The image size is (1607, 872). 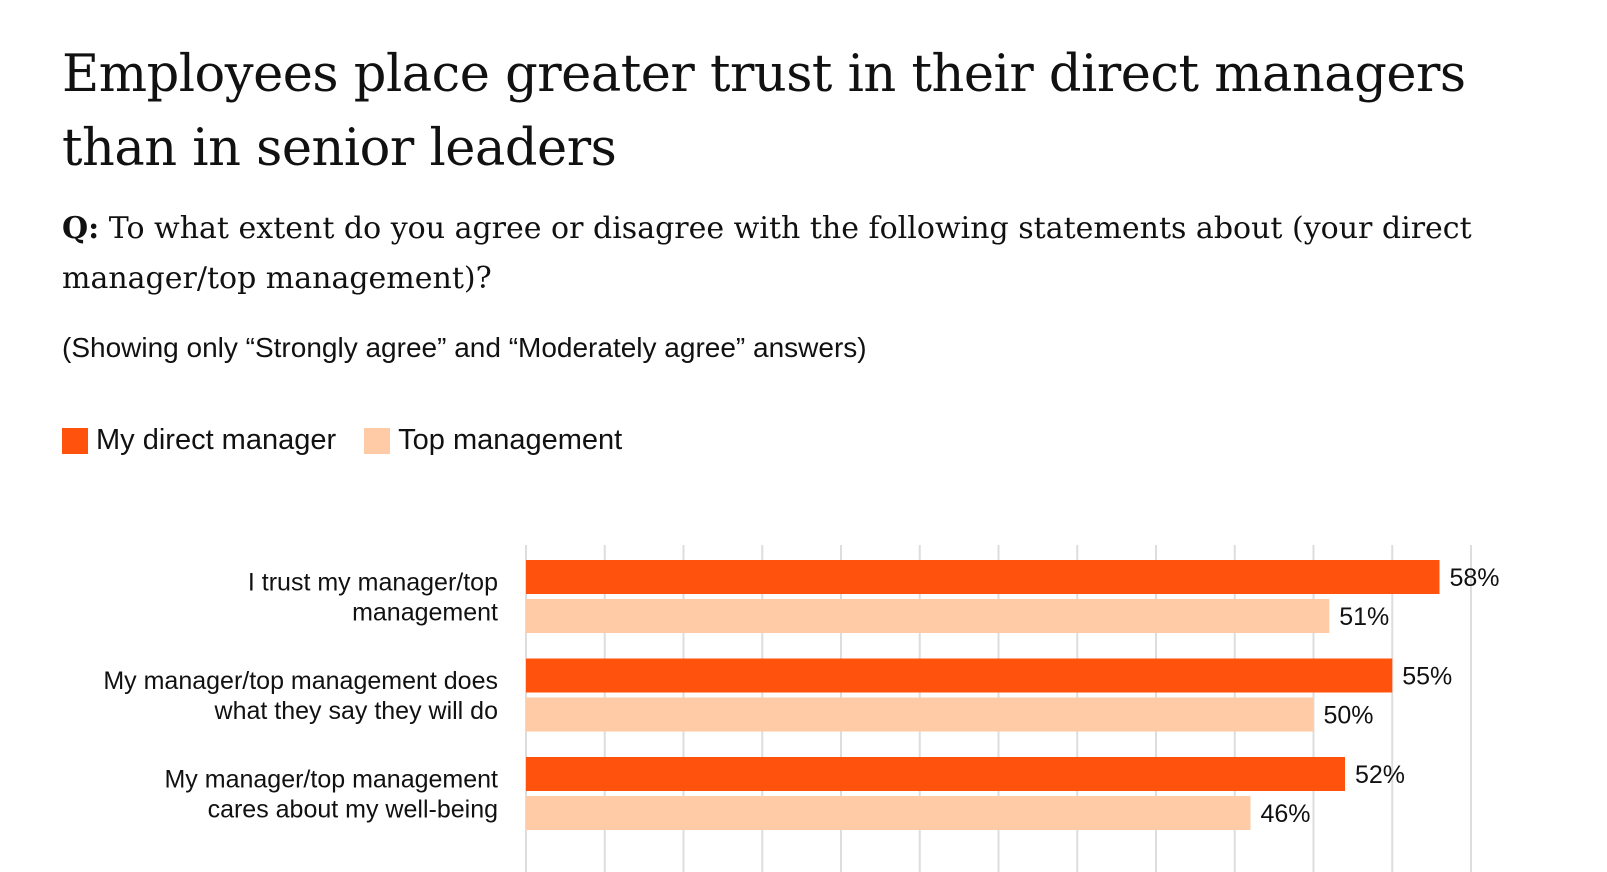 What do you see at coordinates (425, 613) in the screenshot?
I see `category-label-0-line-1: management` at bounding box center [425, 613].